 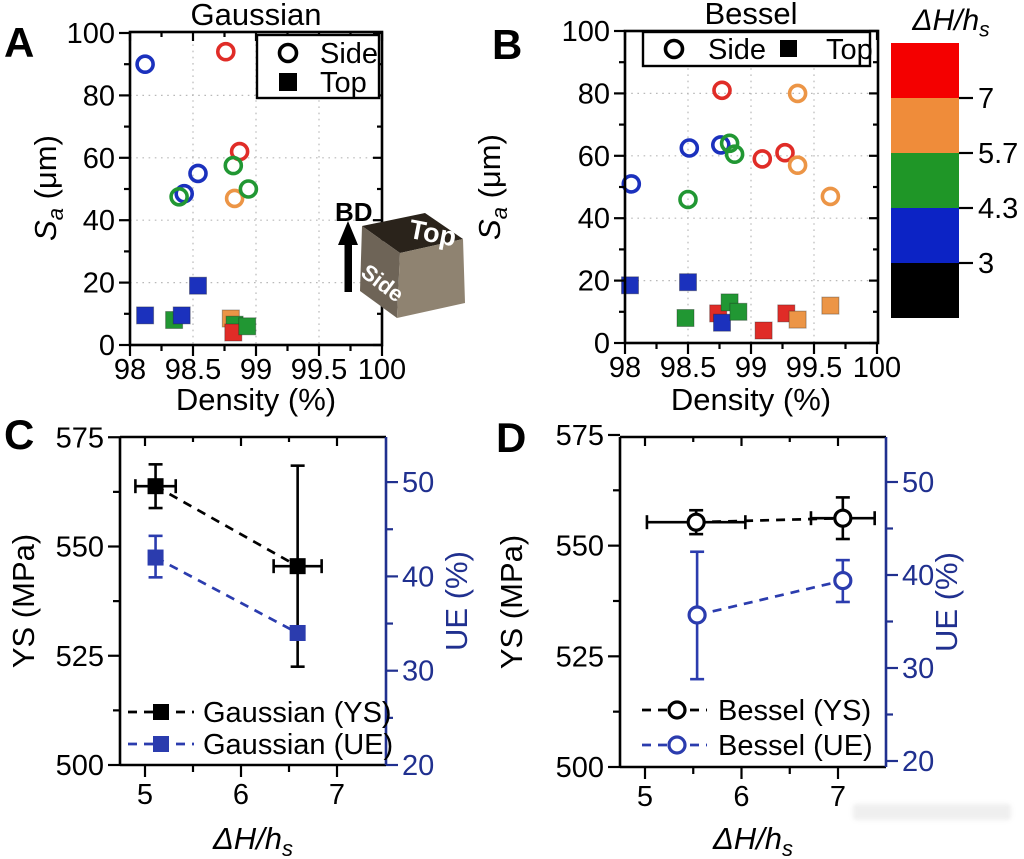 I want to click on watermark, so click(x=932, y=812).